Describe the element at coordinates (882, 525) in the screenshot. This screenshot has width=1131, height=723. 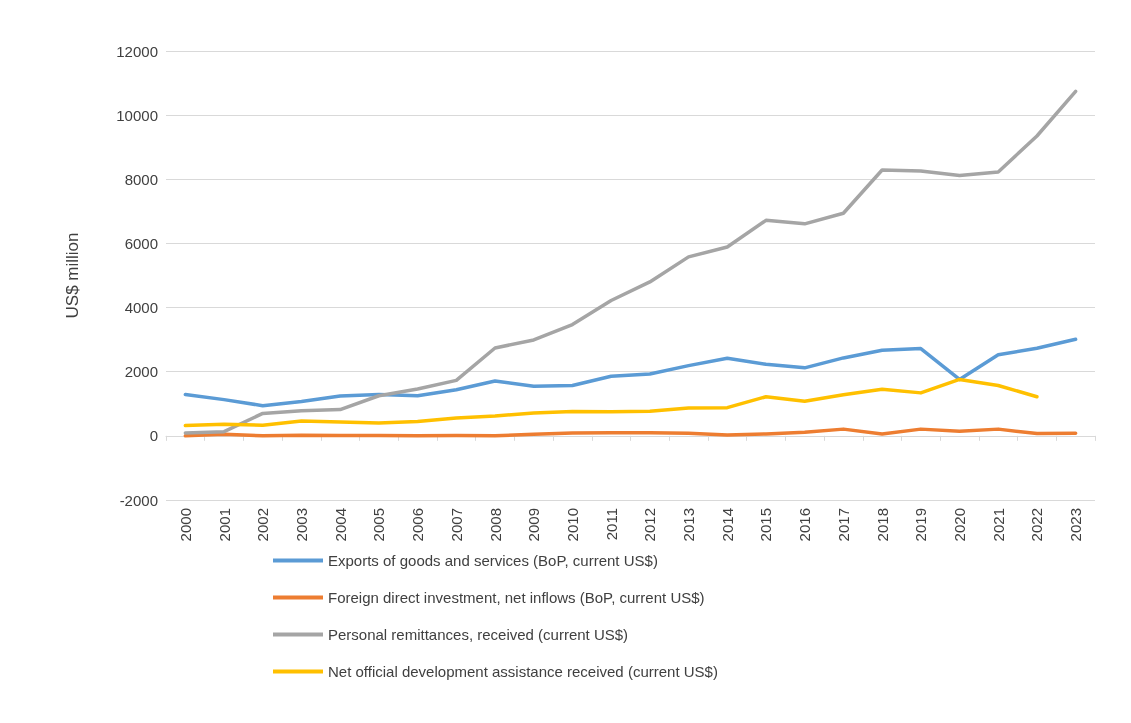
I see `x-tick-label: 2018` at that location.